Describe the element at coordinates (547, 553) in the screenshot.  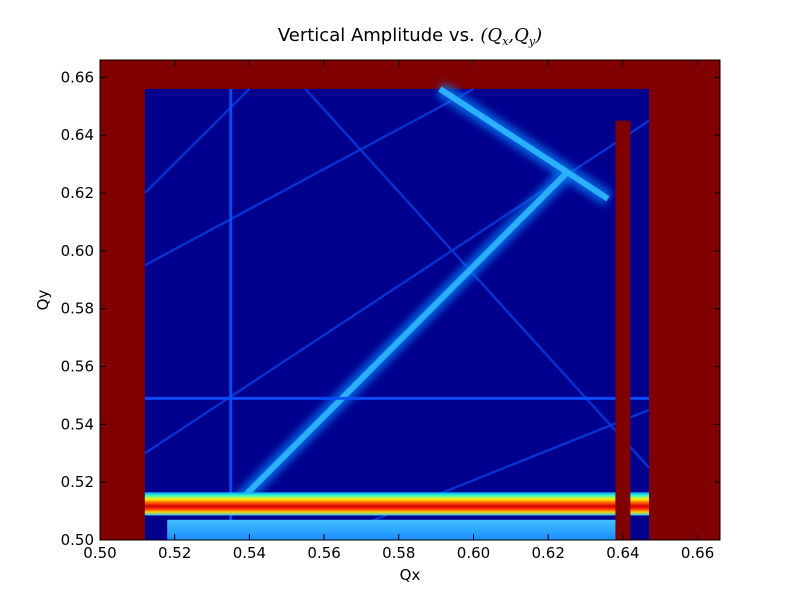
I see `x-tick-label: 0.62` at that location.